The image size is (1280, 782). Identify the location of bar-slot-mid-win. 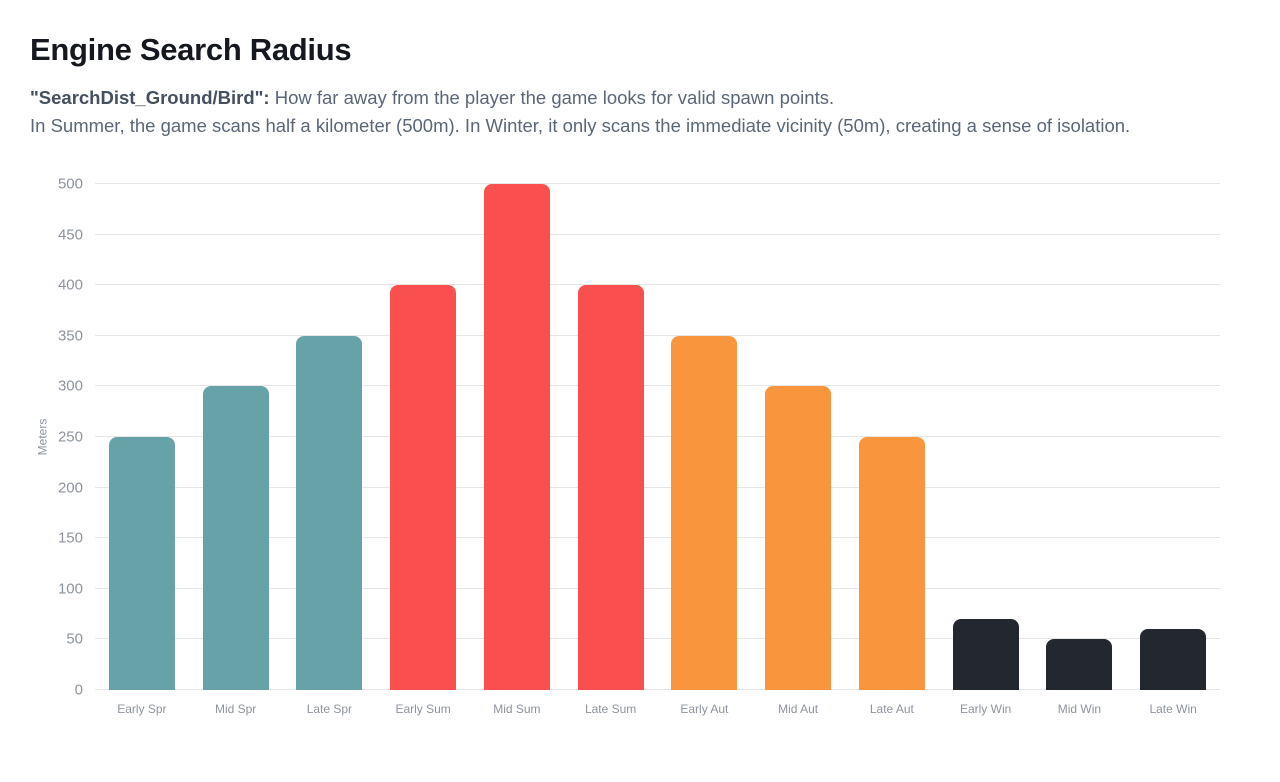
(1080, 437).